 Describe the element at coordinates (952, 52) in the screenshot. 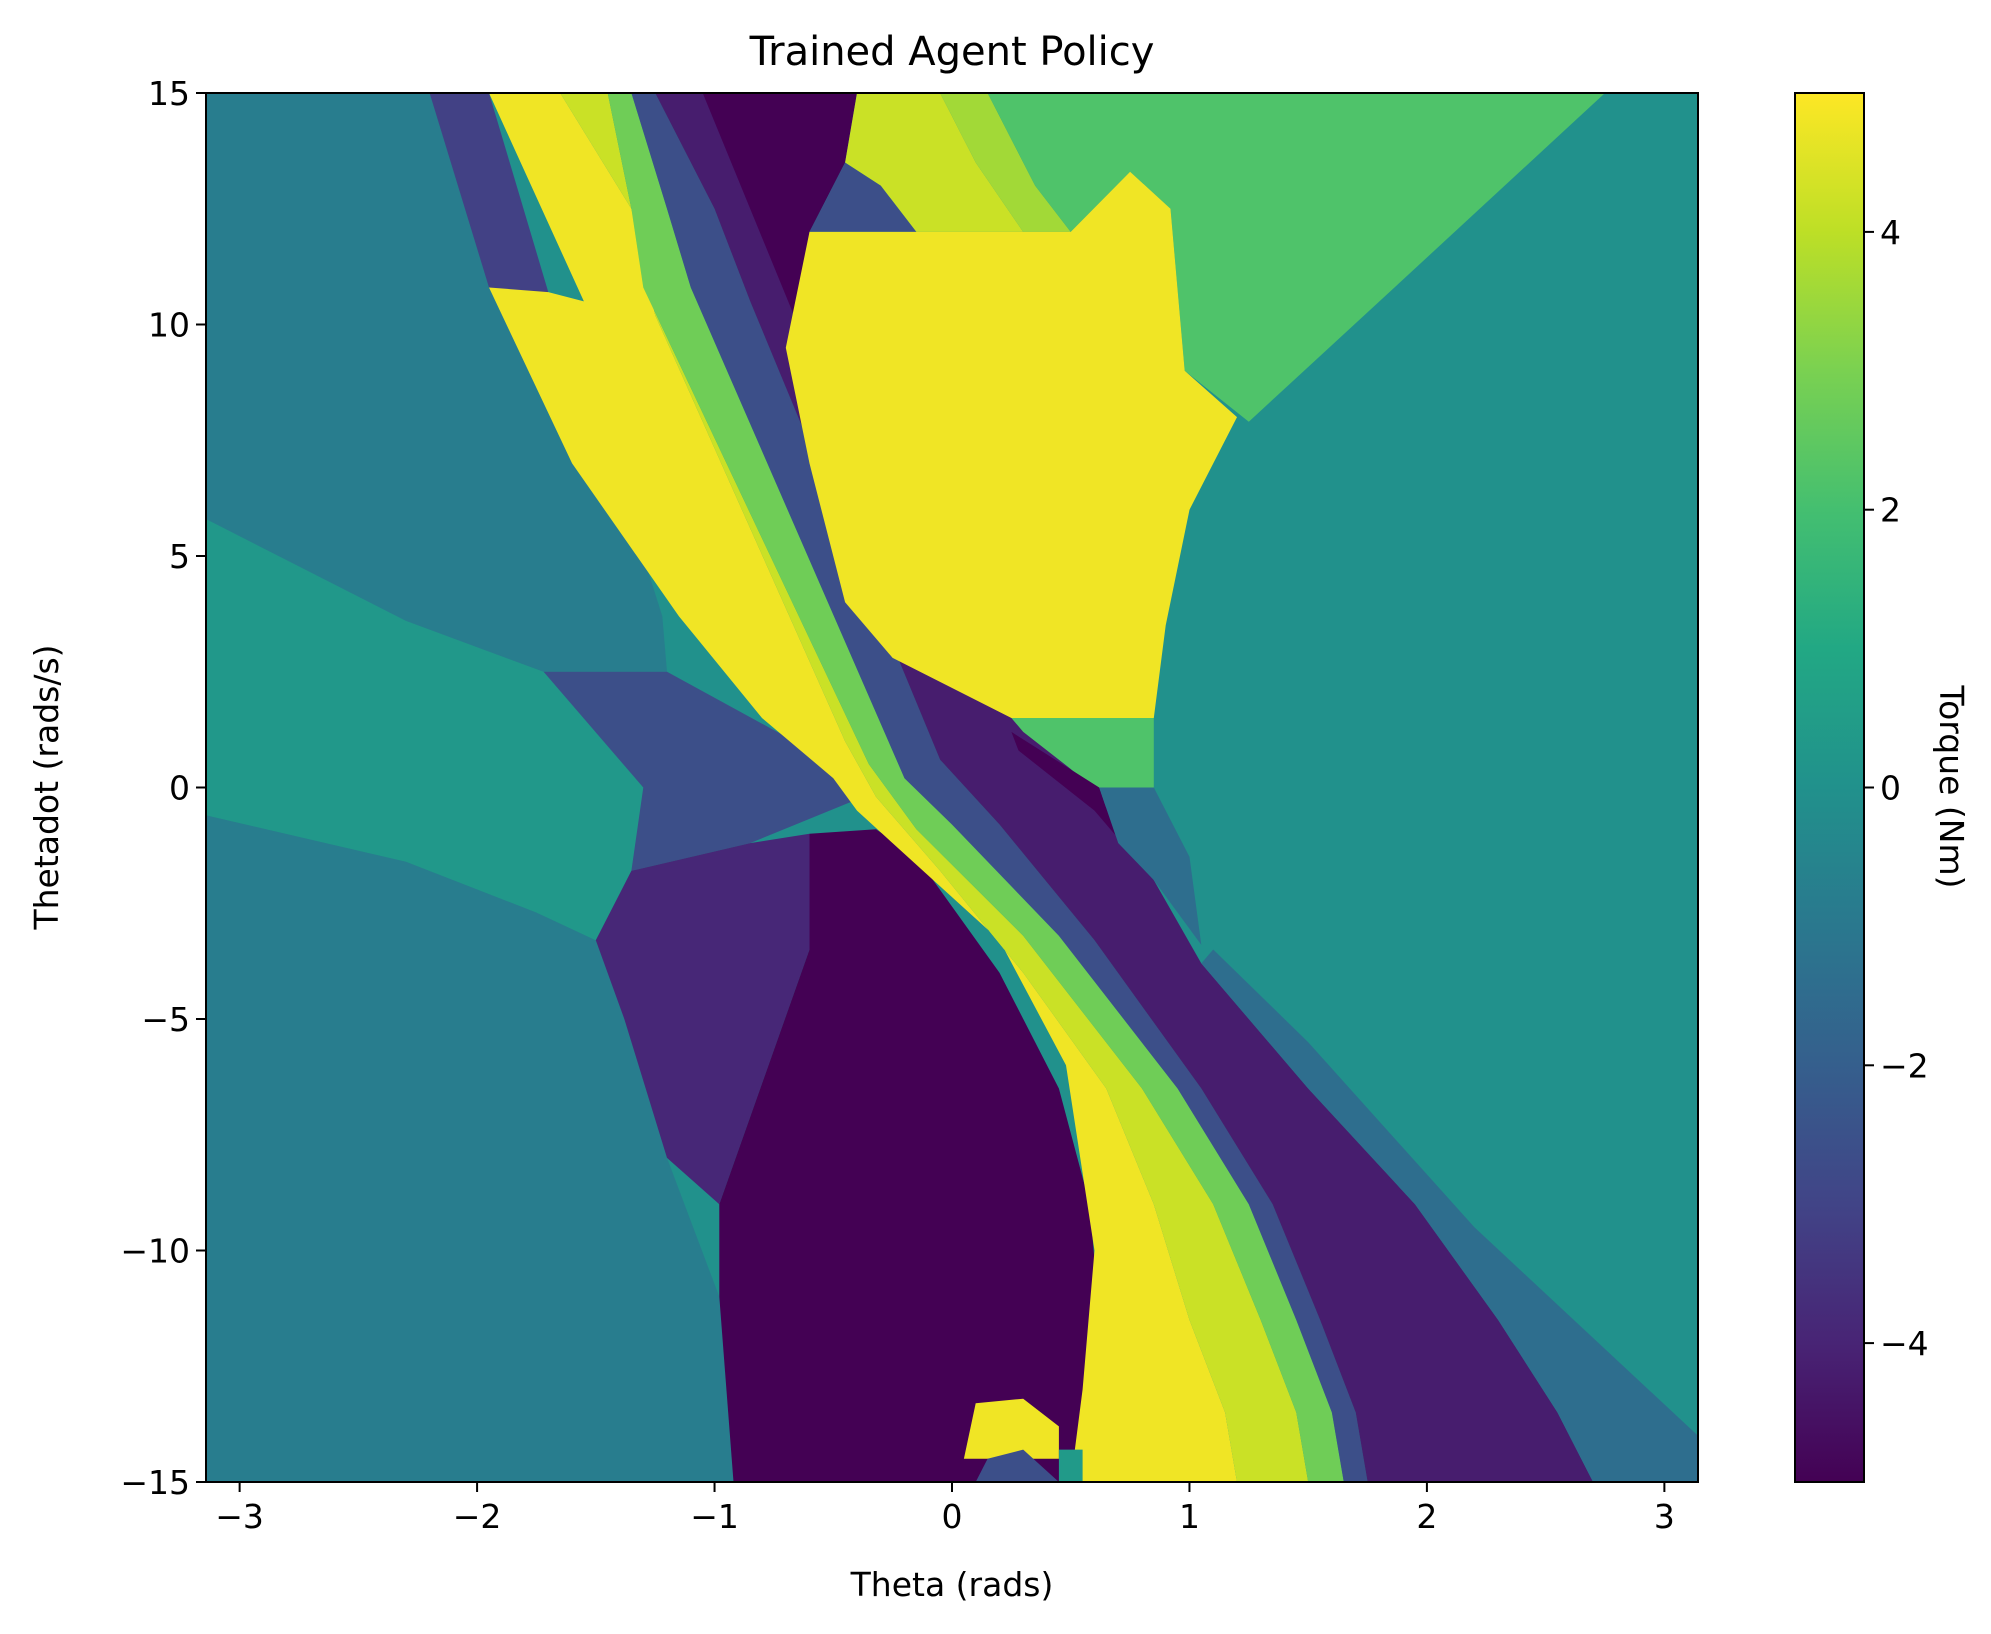

I see `chart-title: Trained Agent Policy` at that location.